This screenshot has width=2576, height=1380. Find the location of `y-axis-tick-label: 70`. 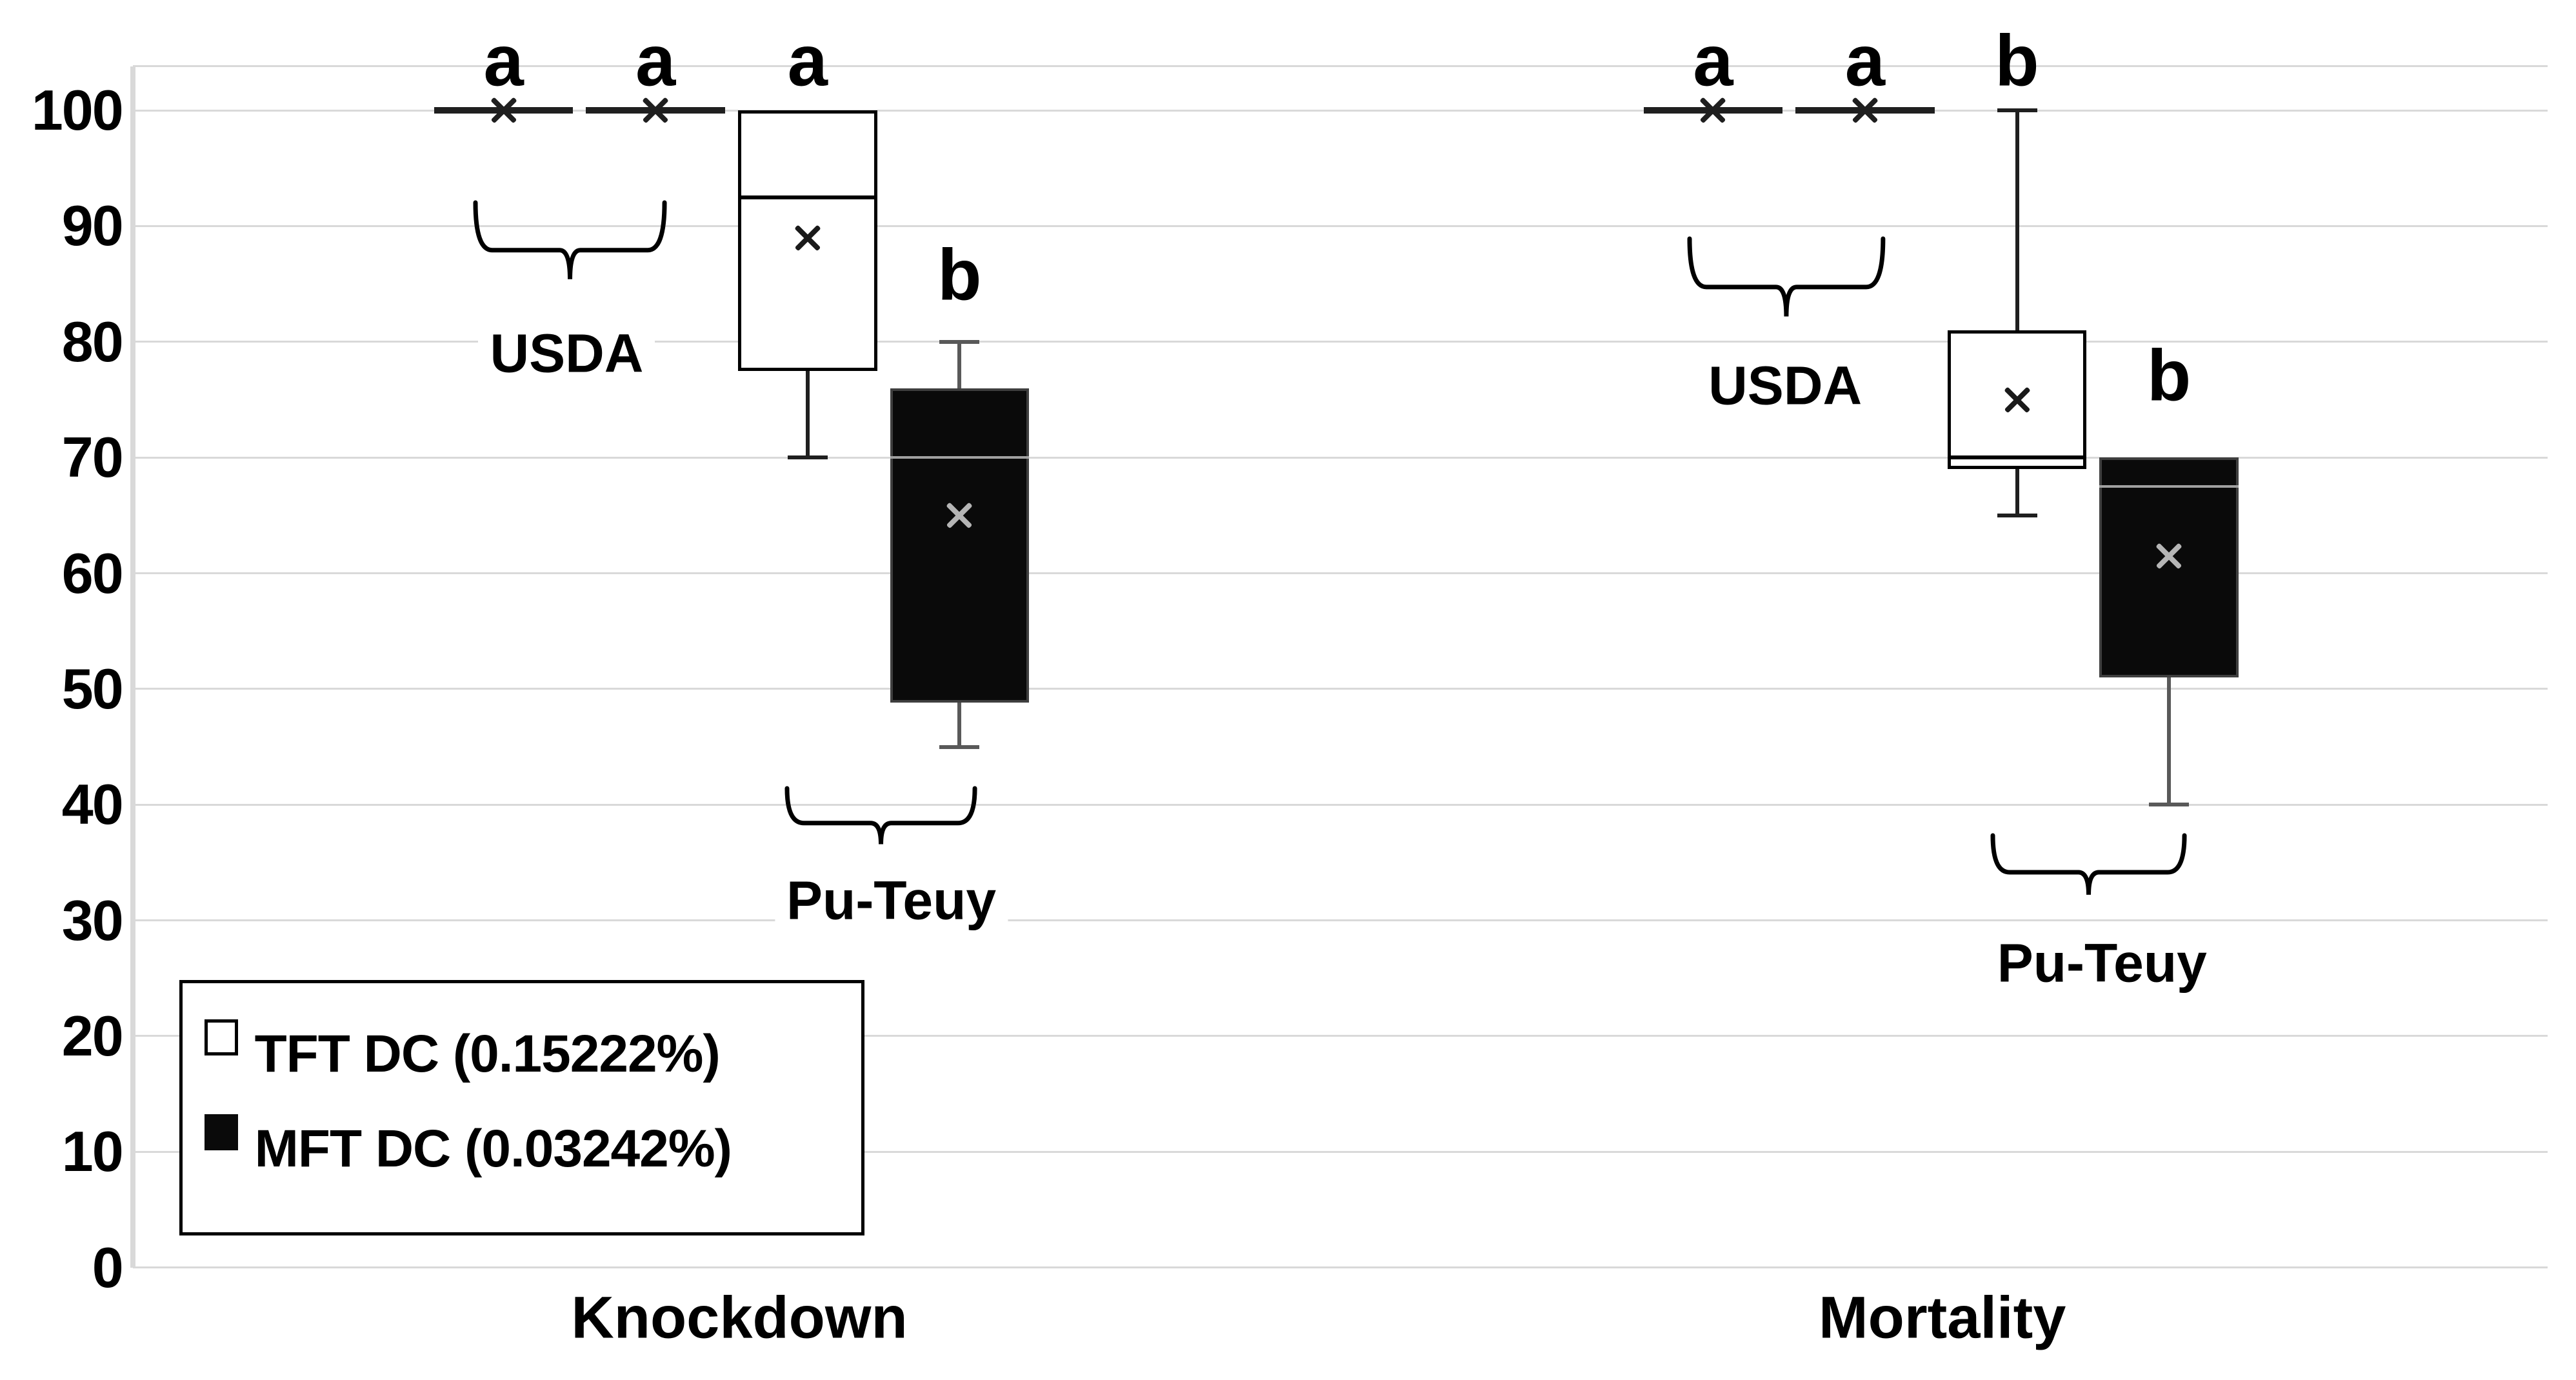

y-axis-tick-label: 70 is located at coordinates (92, 457).